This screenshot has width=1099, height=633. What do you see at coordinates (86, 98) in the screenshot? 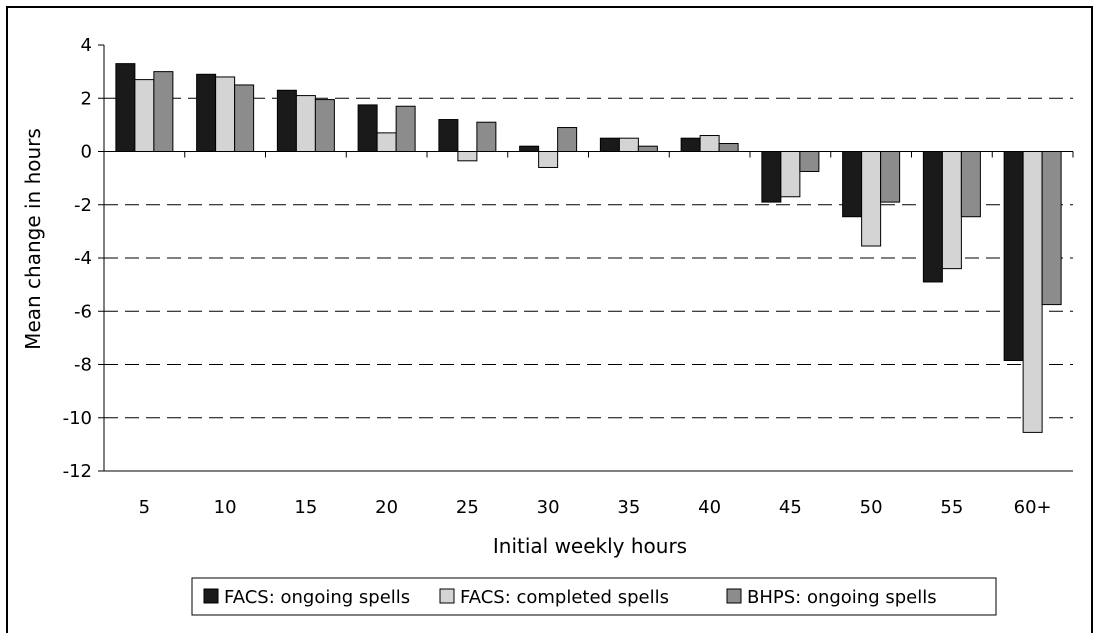
I see `y-tick-label: 2` at bounding box center [86, 98].